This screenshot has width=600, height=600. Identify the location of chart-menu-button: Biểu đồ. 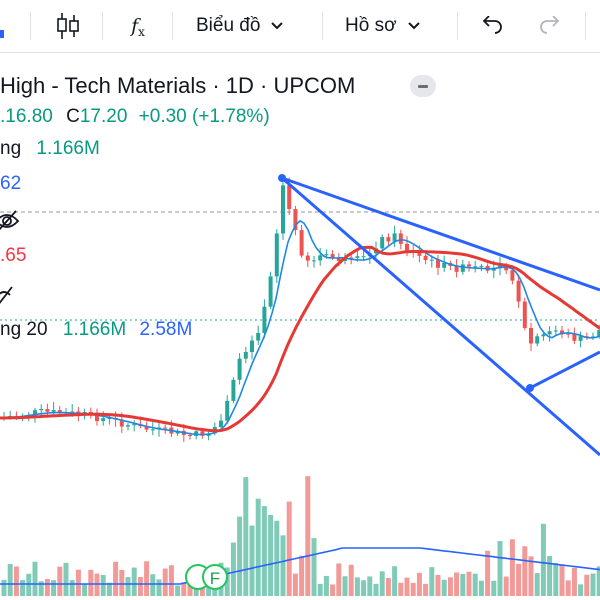
(240, 26).